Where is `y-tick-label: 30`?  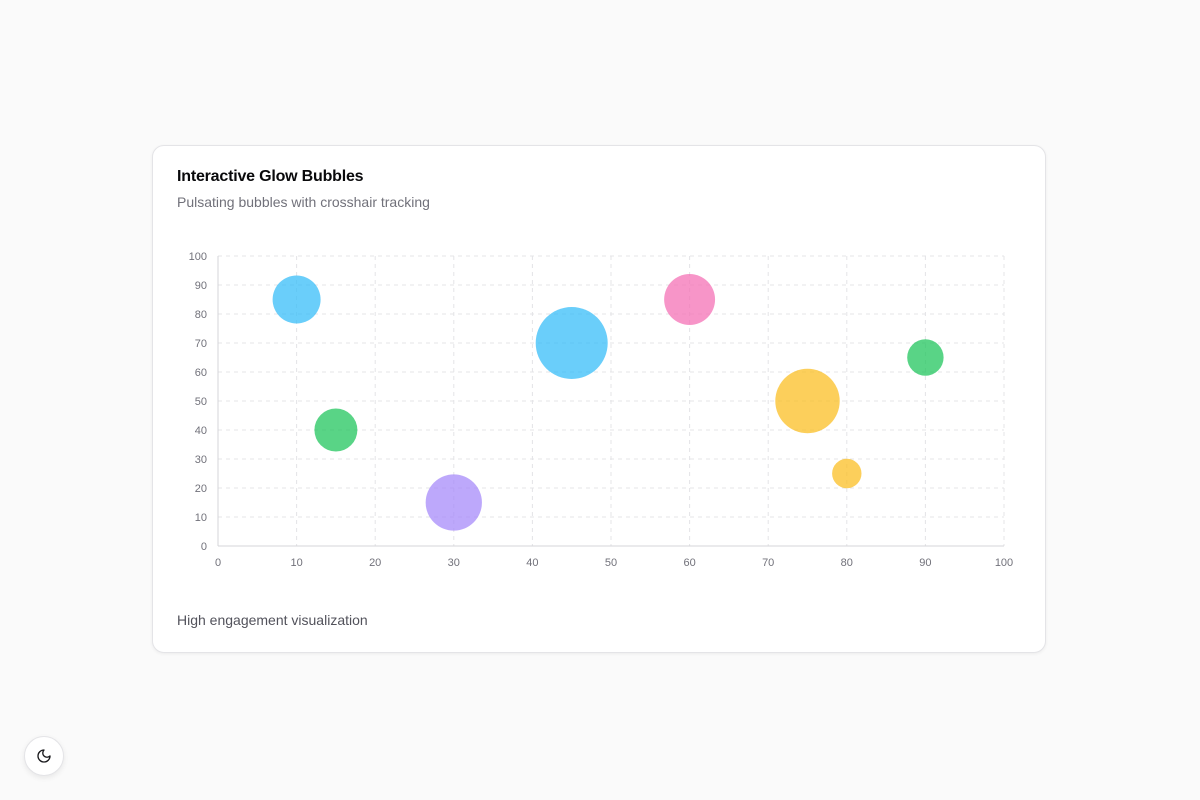 y-tick-label: 30 is located at coordinates (201, 460).